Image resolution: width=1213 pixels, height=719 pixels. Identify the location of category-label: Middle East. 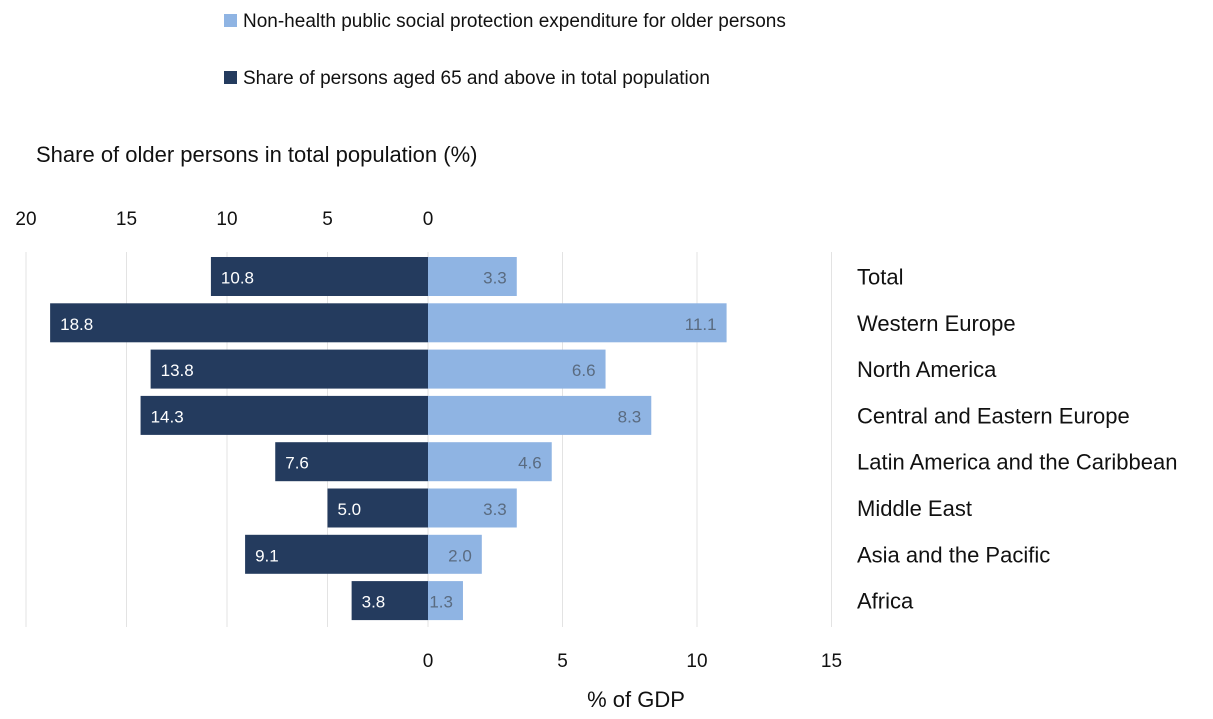
(914, 508).